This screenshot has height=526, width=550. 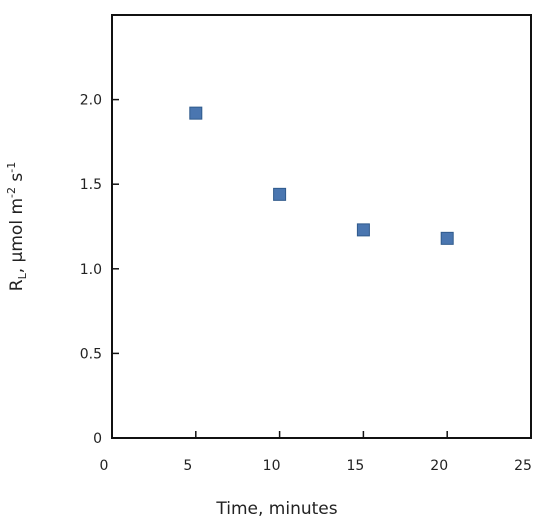 What do you see at coordinates (276, 509) in the screenshot?
I see `x-axis-title: Time, minutes` at bounding box center [276, 509].